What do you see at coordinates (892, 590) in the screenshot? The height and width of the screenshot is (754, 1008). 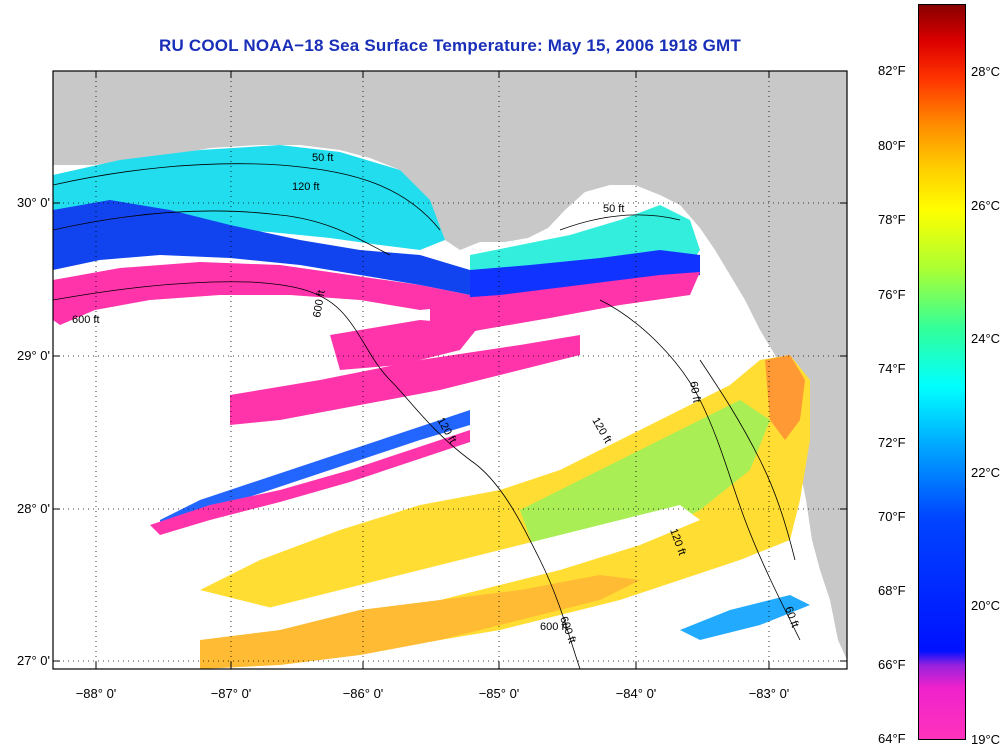 I see `colorbar-f-label: 68°F` at bounding box center [892, 590].